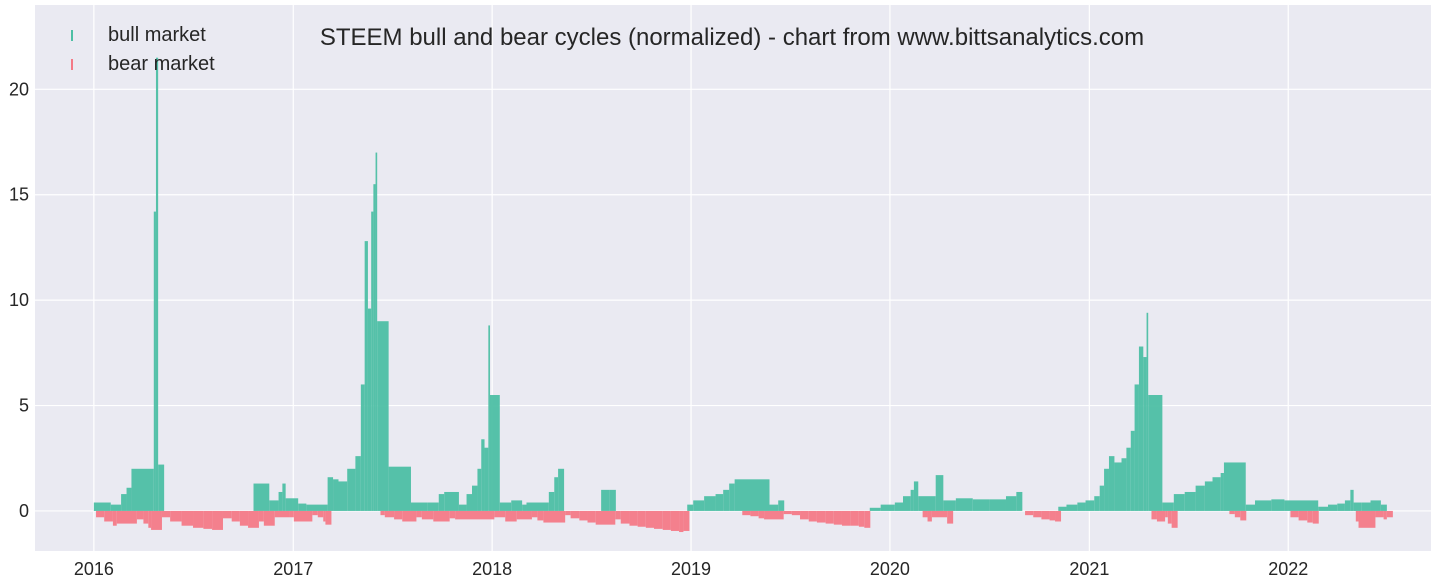 This screenshot has width=1436, height=588. Describe the element at coordinates (691, 569) in the screenshot. I see `x-tick-label: 2019` at that location.